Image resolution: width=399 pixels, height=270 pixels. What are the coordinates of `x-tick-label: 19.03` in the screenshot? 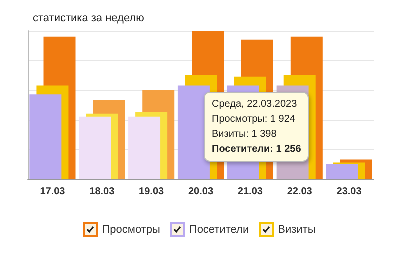 It's located at (152, 192).